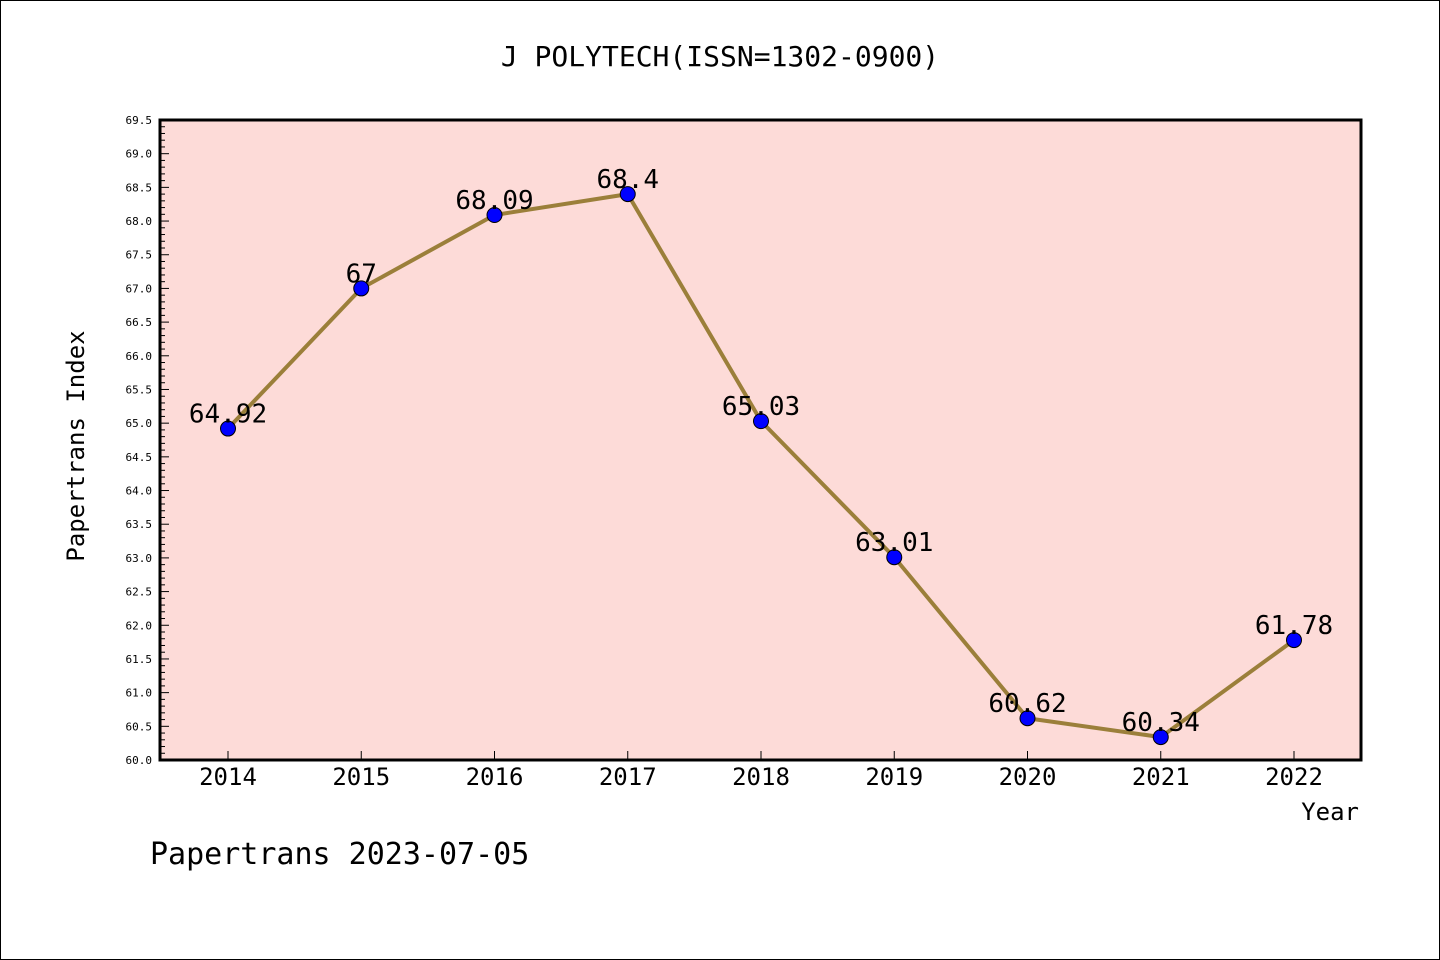 The image size is (1440, 960). I want to click on y-tick-label: 65.5, so click(139, 389).